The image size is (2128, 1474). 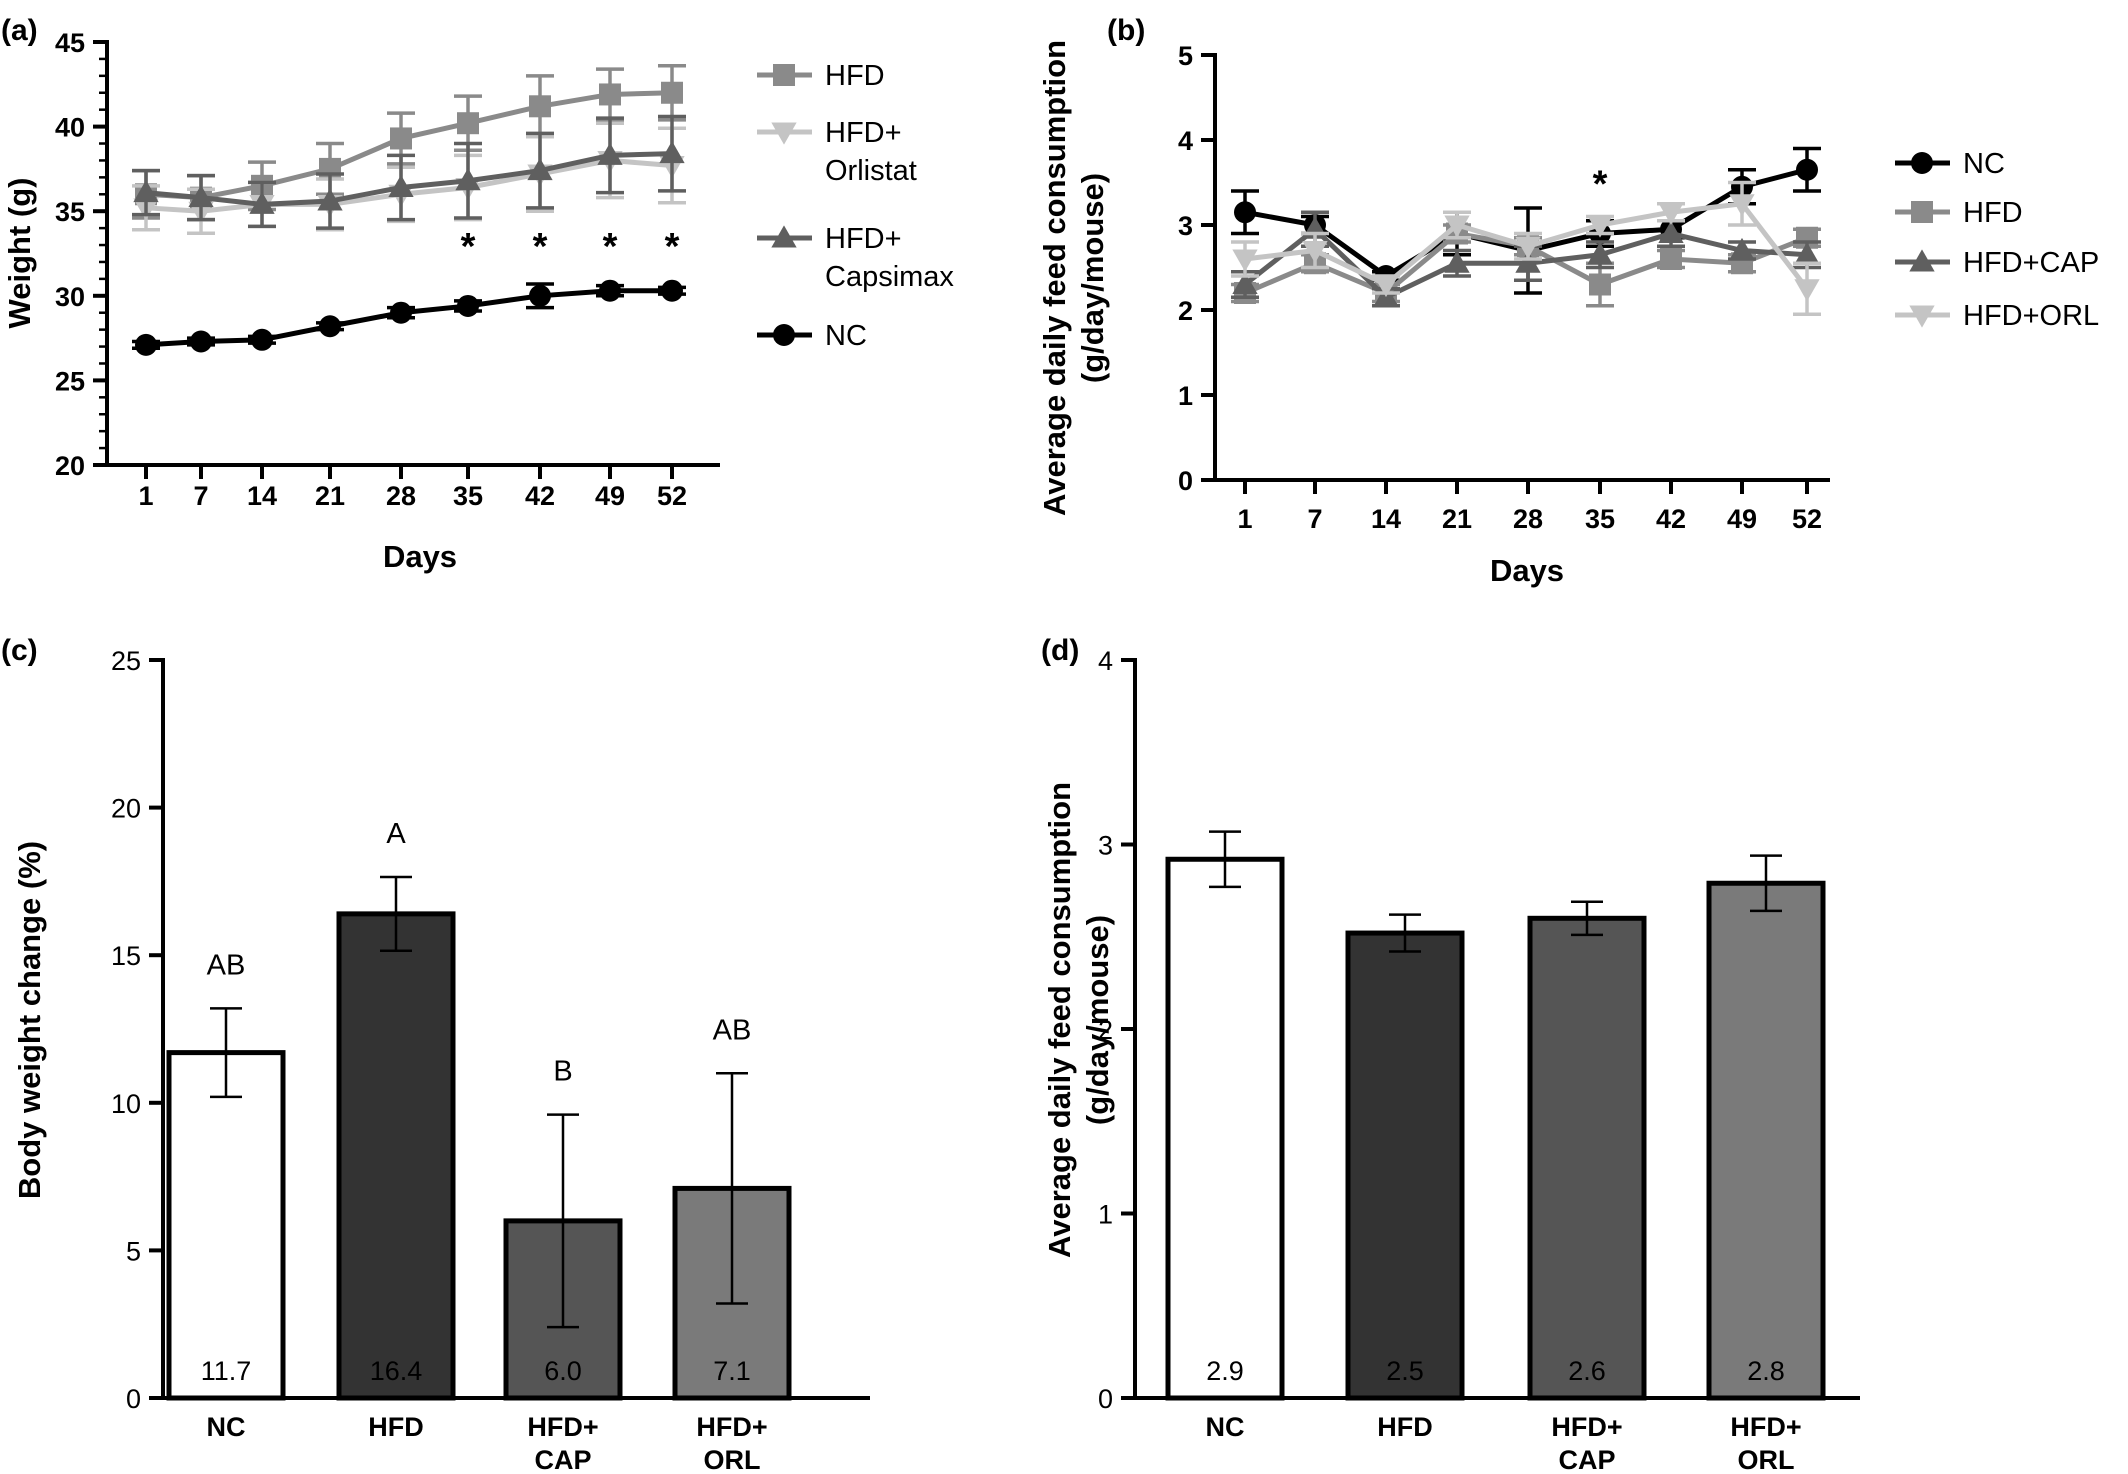 What do you see at coordinates (409, 172) in the screenshot?
I see `series-hfd-capsimax` at bounding box center [409, 172].